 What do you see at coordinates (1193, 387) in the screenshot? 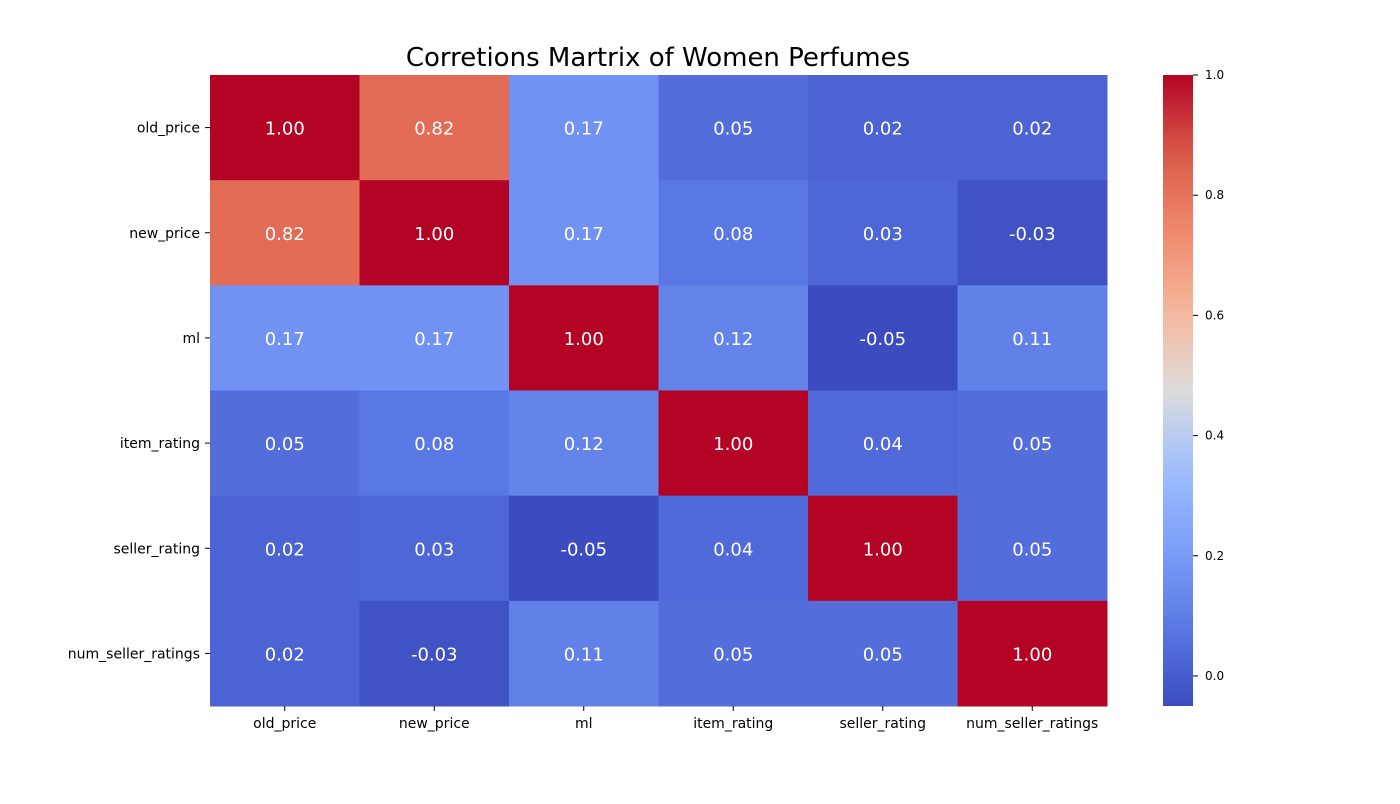
I see `colorbar: 0.0 0.2 0.4 0.6 0.8 1.0` at bounding box center [1193, 387].